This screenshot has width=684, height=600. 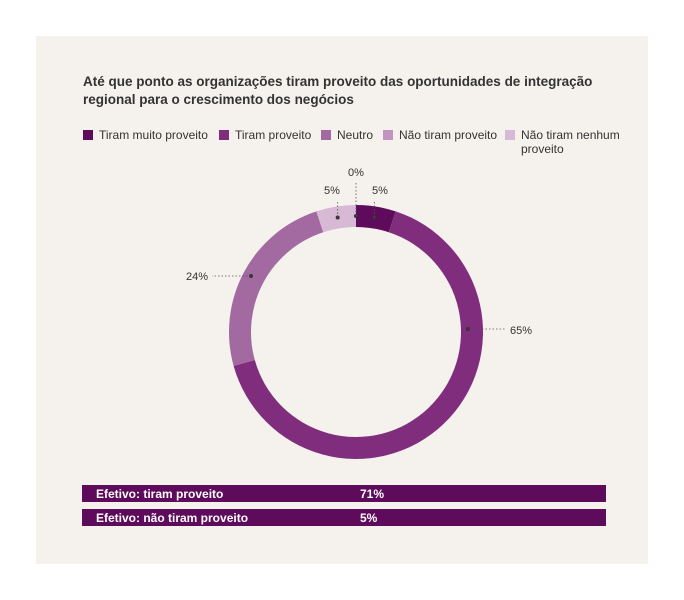 What do you see at coordinates (273, 135) in the screenshot?
I see `legend-label: Tiram proveito` at bounding box center [273, 135].